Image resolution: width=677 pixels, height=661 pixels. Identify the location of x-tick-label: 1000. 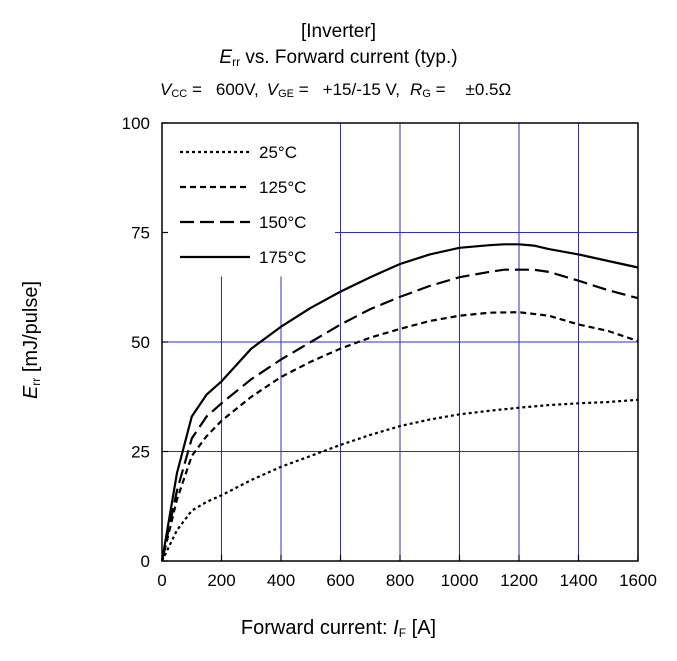
(460, 580).